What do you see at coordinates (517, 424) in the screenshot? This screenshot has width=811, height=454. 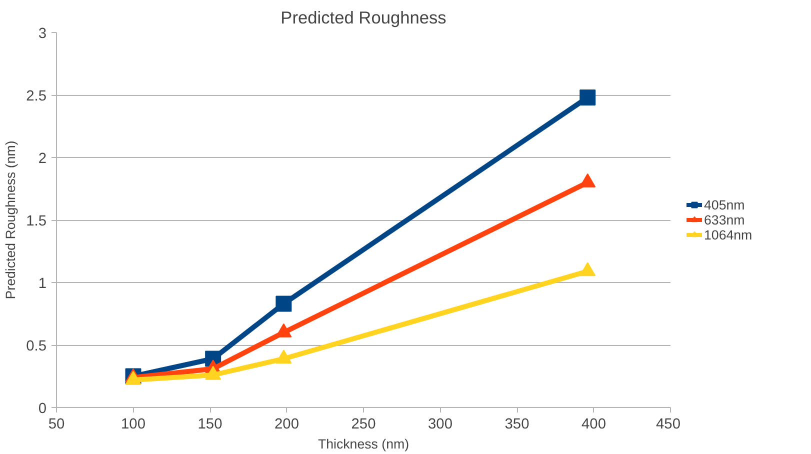 I see `x-tick-label: 350` at bounding box center [517, 424].